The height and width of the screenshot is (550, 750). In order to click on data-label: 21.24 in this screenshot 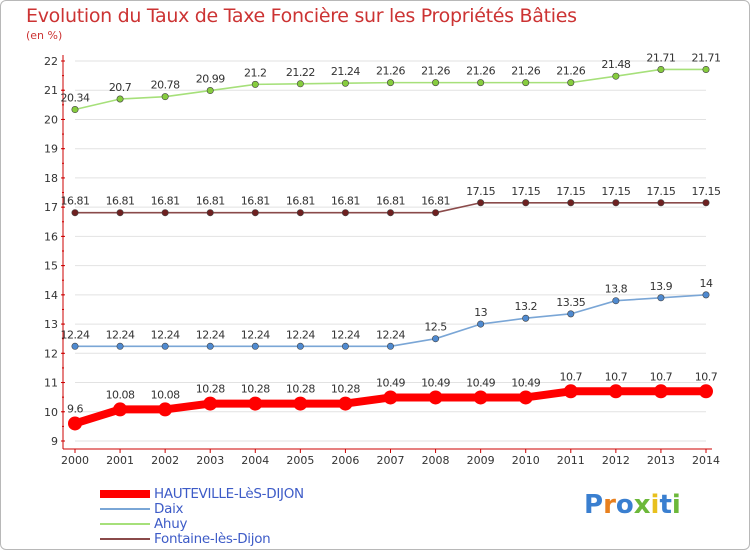, I will do `click(345, 71)`.